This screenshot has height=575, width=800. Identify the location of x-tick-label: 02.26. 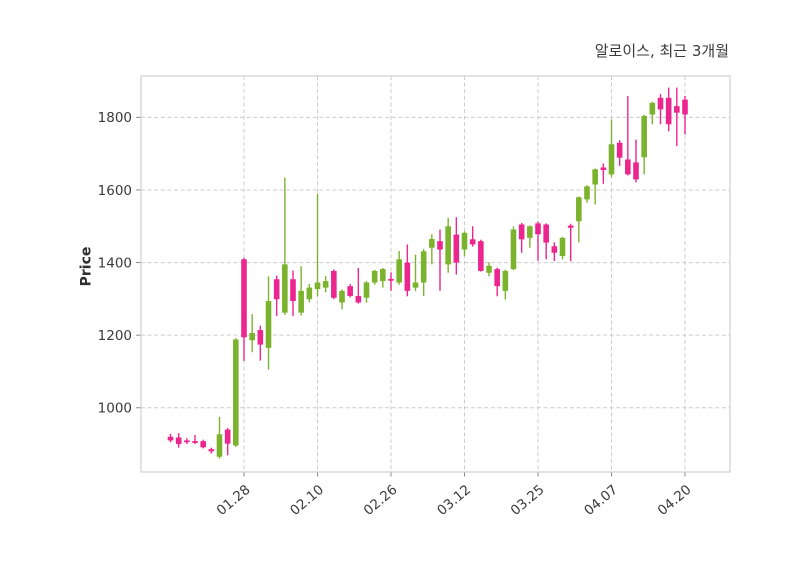
(381, 500).